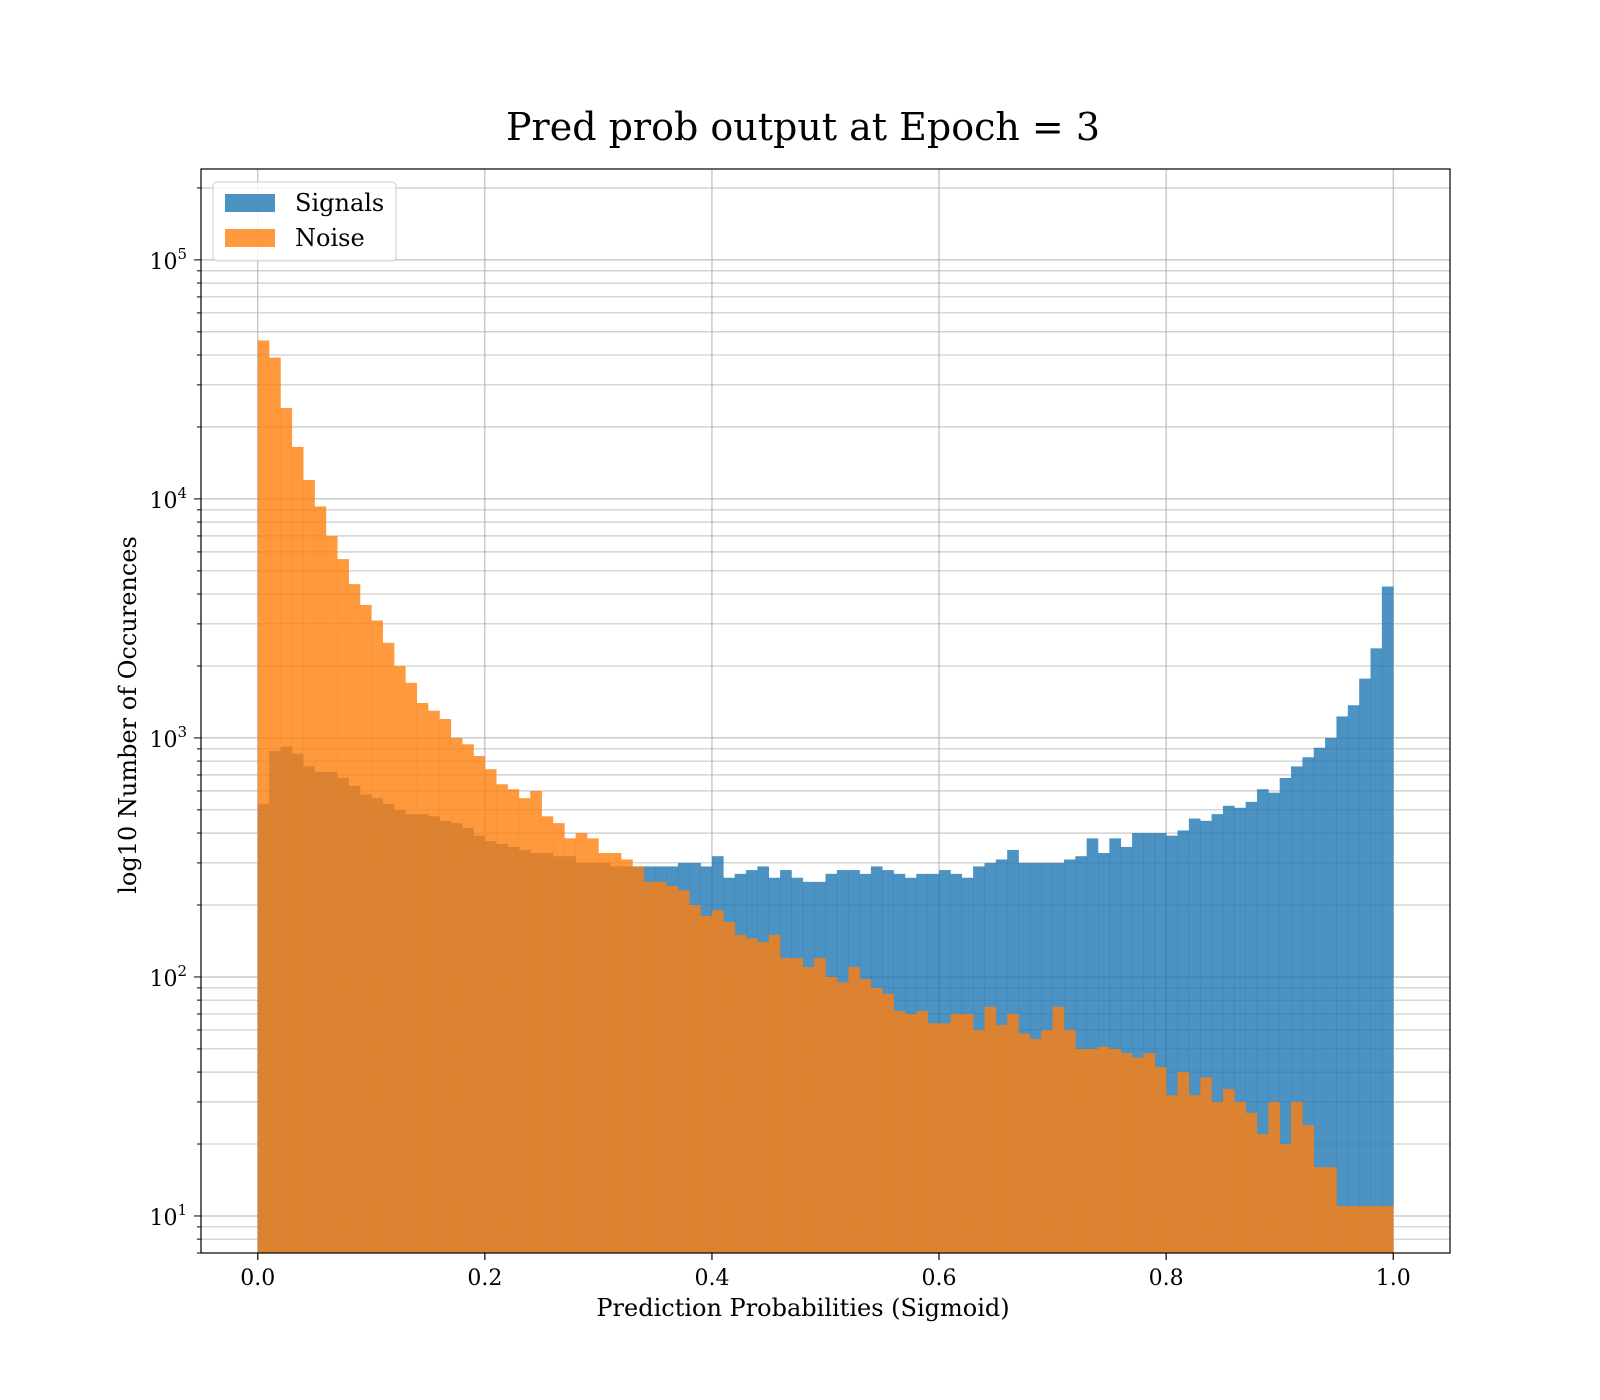 Image resolution: width=1600 pixels, height=1400 pixels. I want to click on x-tick-label: 1.0, so click(1393, 1278).